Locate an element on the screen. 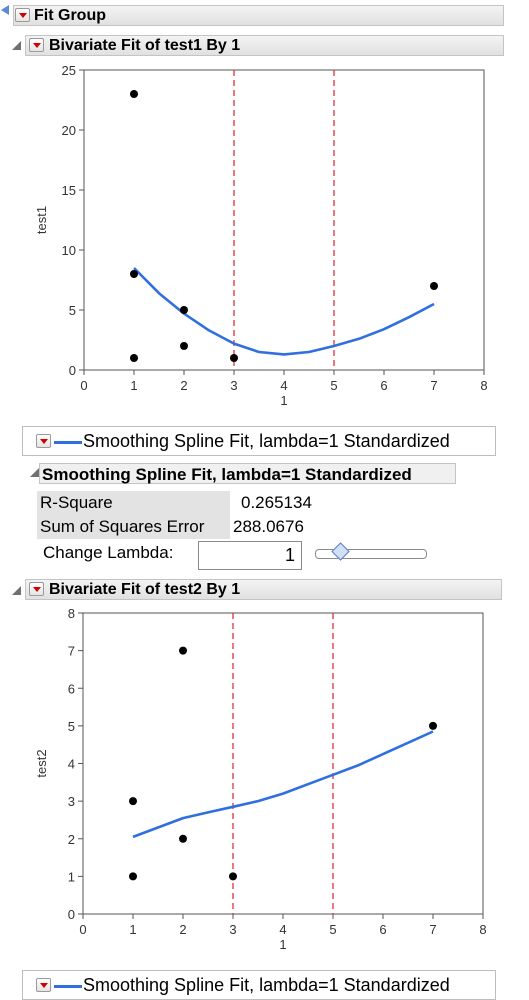  report1-header: Bivariate Fit of test1 By 1 is located at coordinates (264, 45).